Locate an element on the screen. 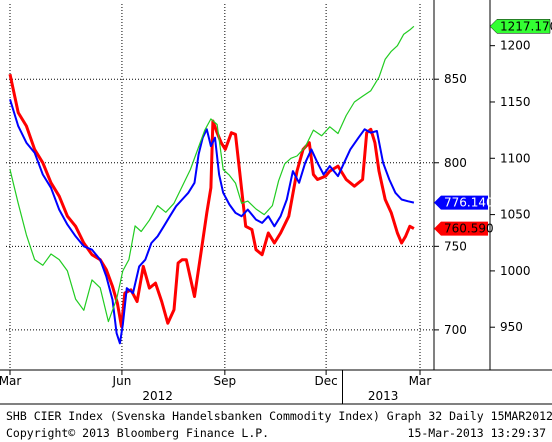 The image size is (552, 442). right-axis-tick-label: 1200 is located at coordinates (515, 46).